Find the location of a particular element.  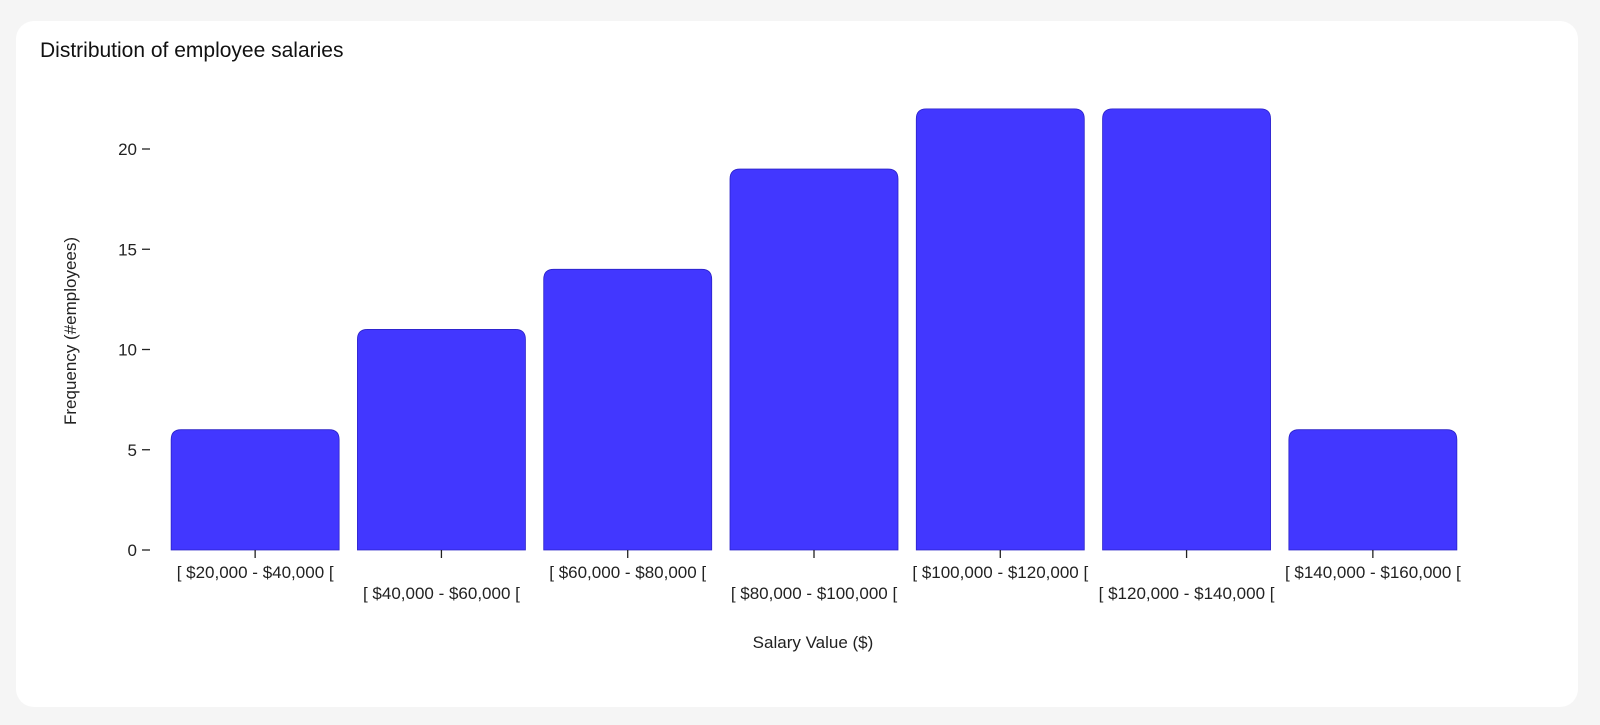

x-tick-label: [ $140,000 - $160,000 [ is located at coordinates (1373, 572).